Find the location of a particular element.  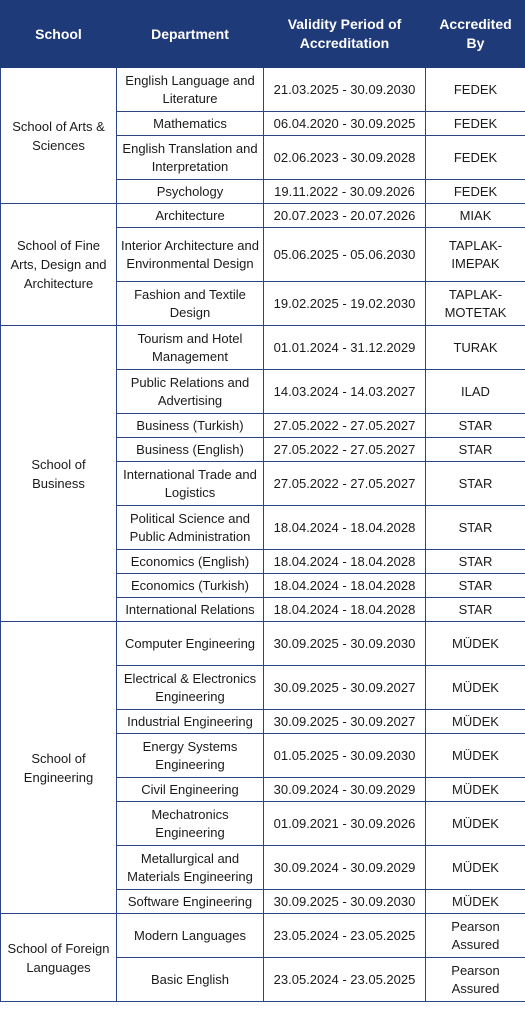

department-cell: Software Engineering is located at coordinates (190, 901).